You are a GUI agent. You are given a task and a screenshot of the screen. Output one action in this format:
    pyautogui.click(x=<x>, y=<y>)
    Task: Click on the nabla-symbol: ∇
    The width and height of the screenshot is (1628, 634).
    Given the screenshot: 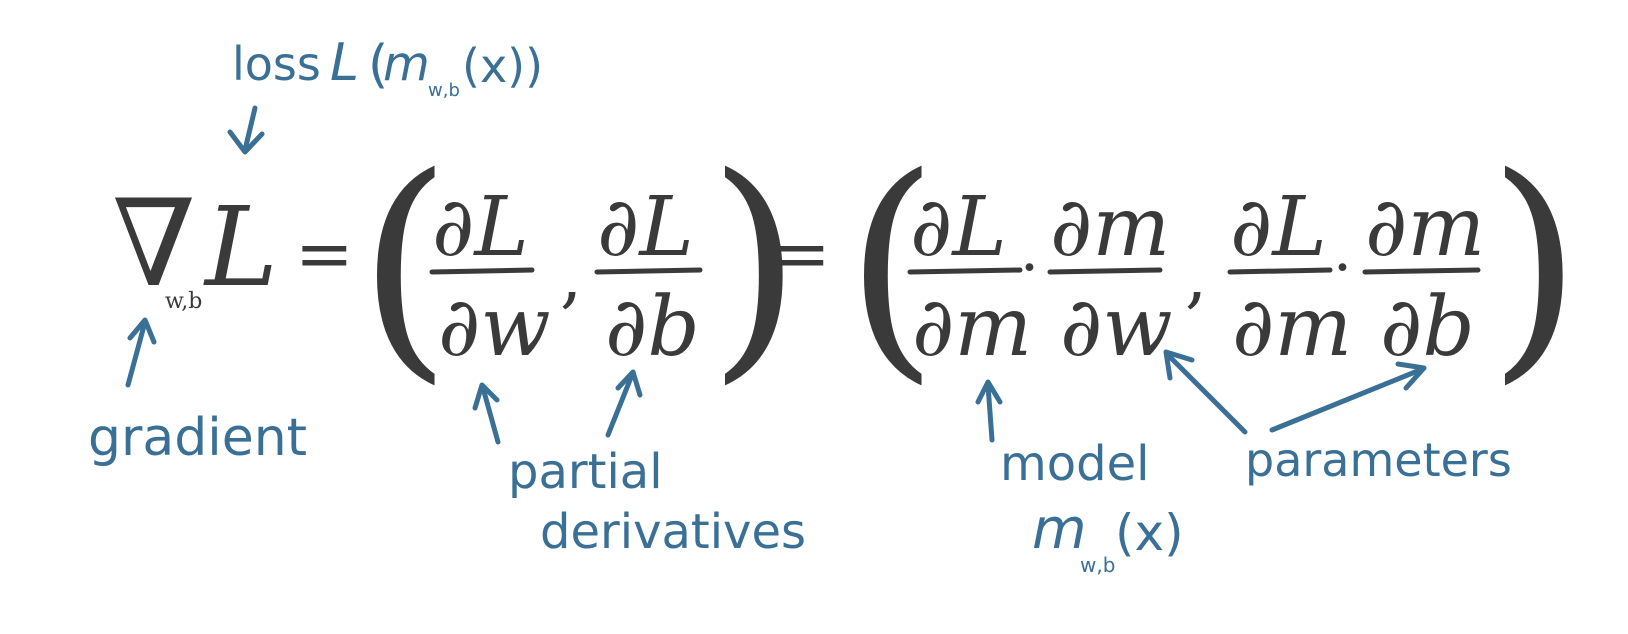 What is the action you would take?
    pyautogui.click(x=154, y=244)
    